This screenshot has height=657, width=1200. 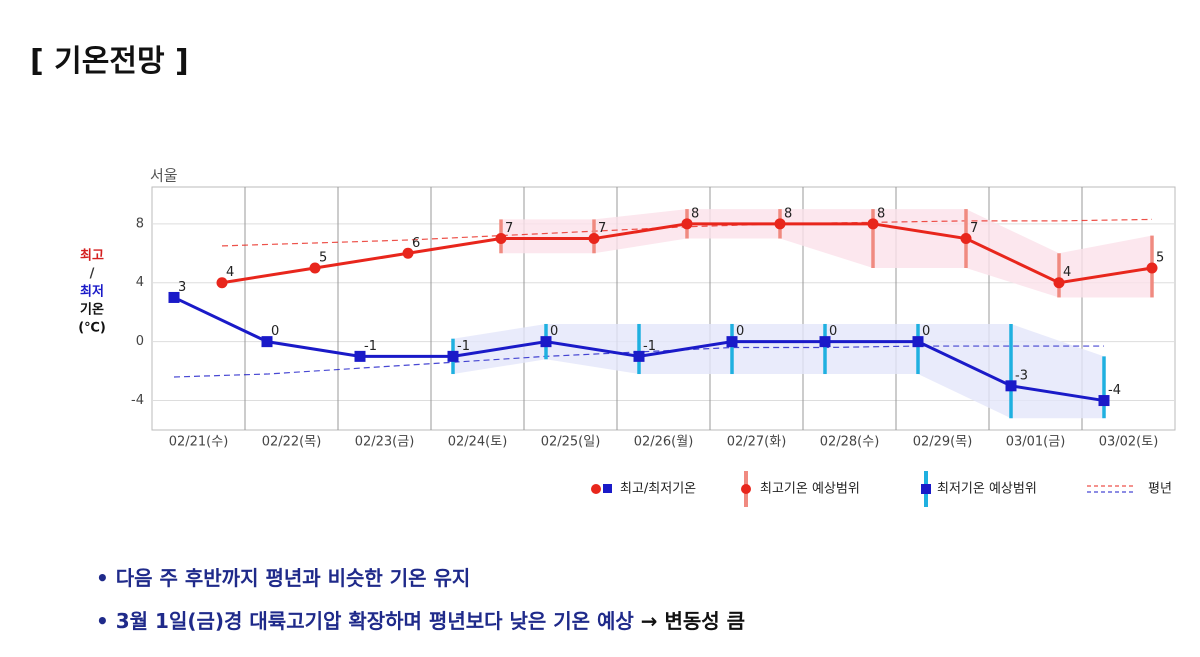 What do you see at coordinates (140, 223) in the screenshot?
I see `y-tick-label: 8` at bounding box center [140, 223].